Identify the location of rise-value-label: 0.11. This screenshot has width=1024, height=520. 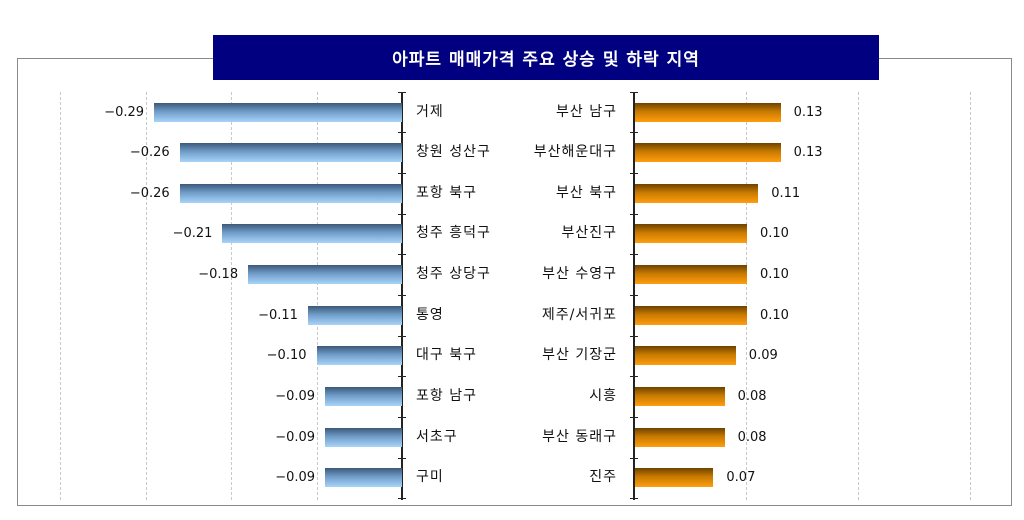
(786, 193).